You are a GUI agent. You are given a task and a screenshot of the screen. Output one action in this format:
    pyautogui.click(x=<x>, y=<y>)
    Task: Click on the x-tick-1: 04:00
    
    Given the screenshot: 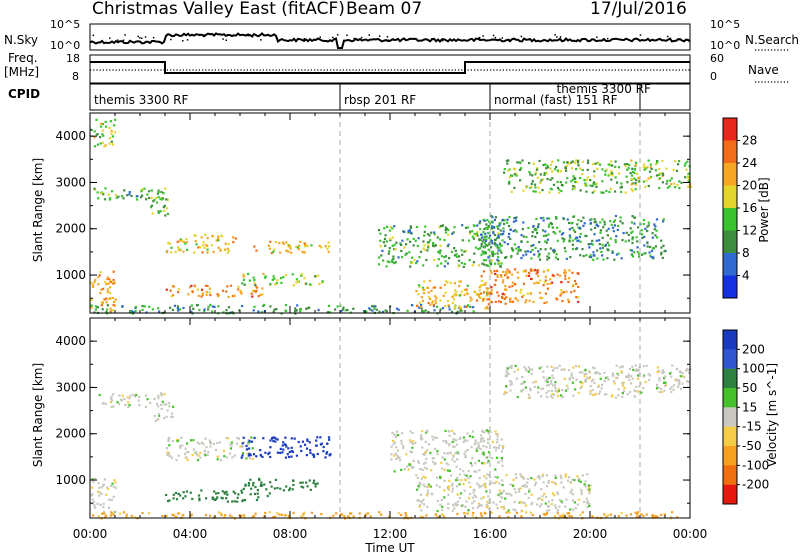 What is the action you would take?
    pyautogui.click(x=190, y=534)
    